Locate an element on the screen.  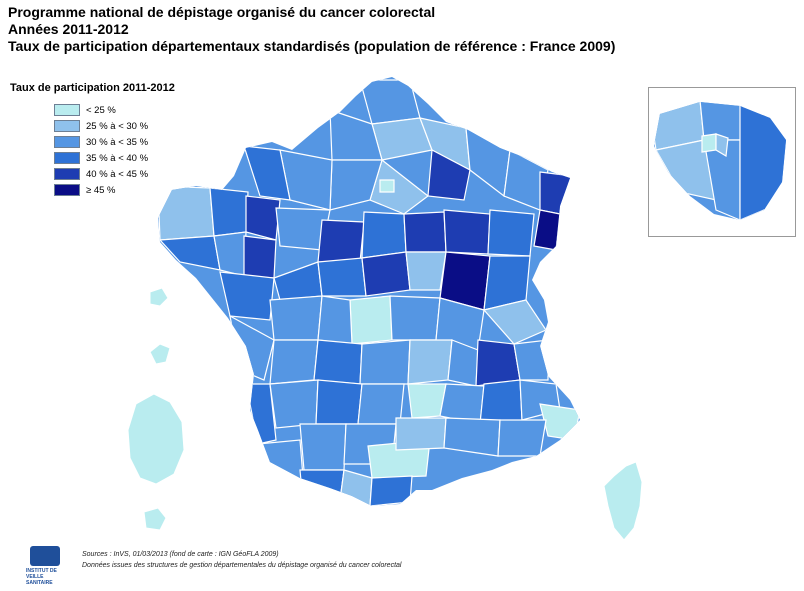
legend-item: < 25 % is located at coordinates (114, 110).